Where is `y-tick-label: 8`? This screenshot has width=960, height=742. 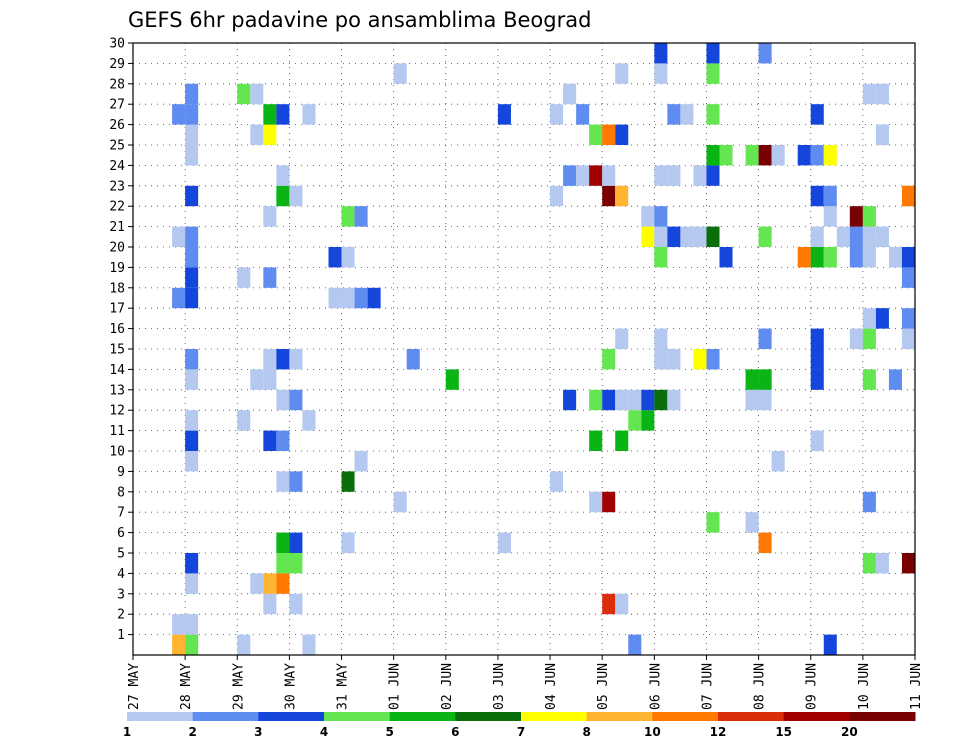
y-tick-label: 8 is located at coordinates (121, 492).